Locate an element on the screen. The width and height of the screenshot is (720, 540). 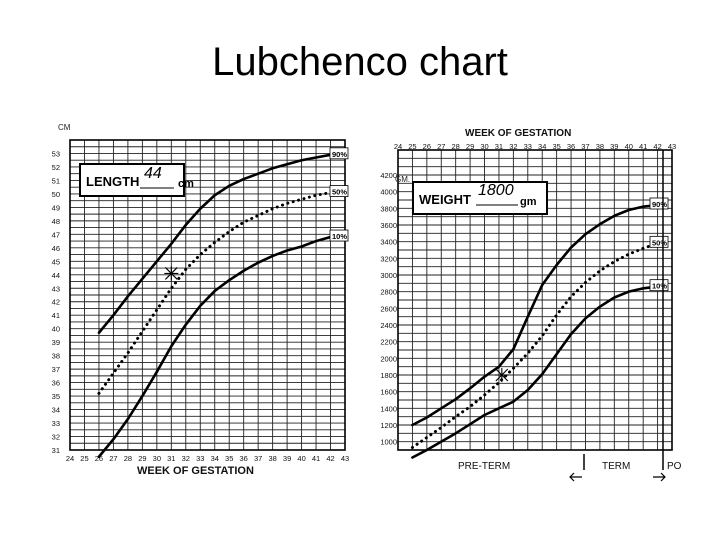
weight-percentile-label: 90% is located at coordinates (659, 204).